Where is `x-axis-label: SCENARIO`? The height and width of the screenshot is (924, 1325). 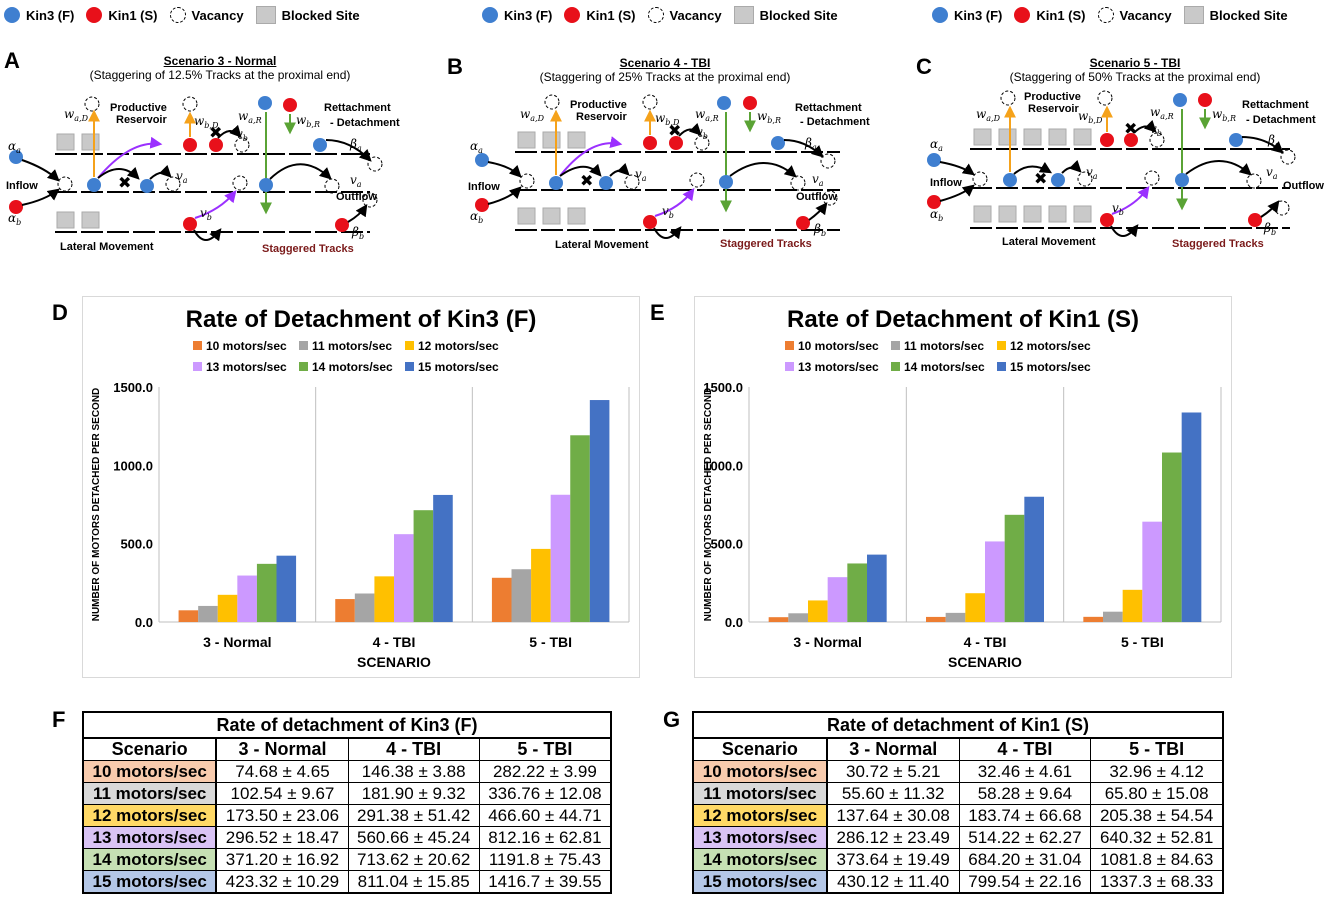 x-axis-label: SCENARIO is located at coordinates (394, 662).